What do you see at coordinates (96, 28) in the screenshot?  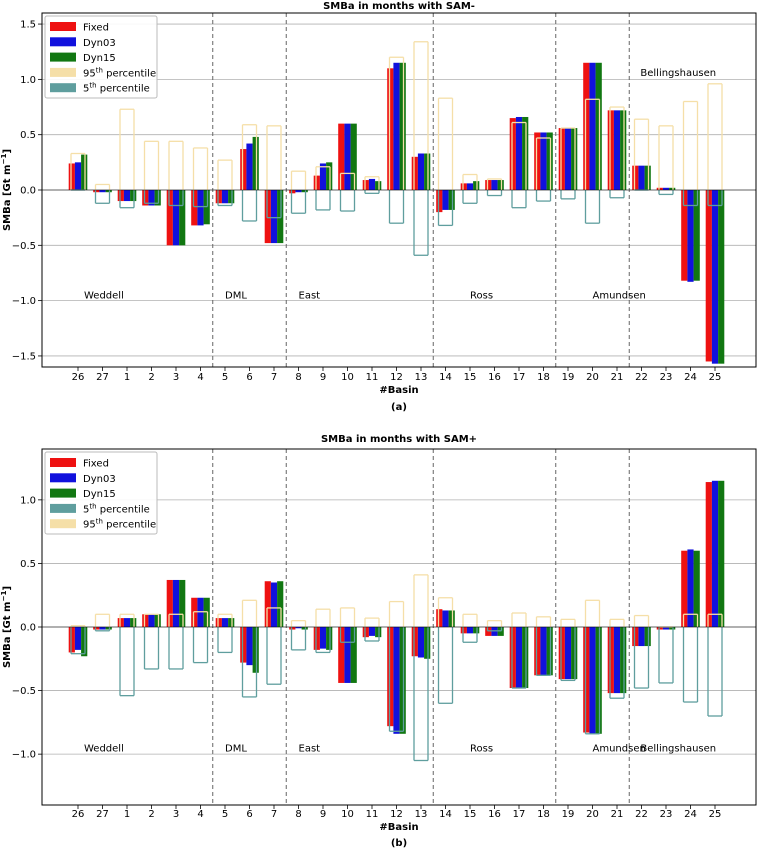 I see `legend-label: Fixed` at bounding box center [96, 28].